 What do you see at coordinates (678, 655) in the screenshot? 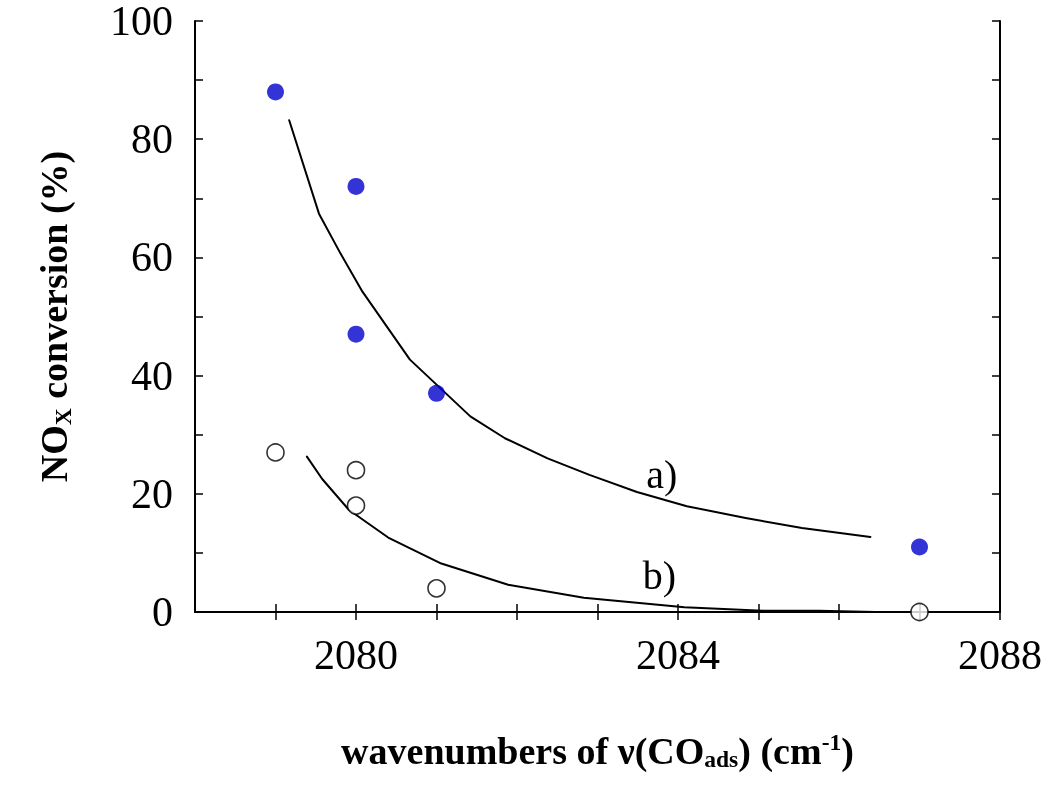
I see `x-tick-label: 2084` at bounding box center [678, 655].